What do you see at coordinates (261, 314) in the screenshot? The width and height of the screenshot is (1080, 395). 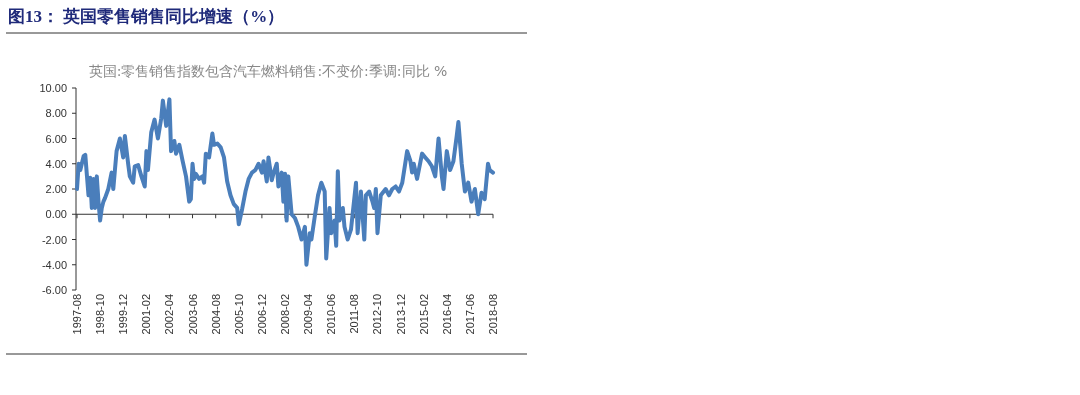 I see `x-tick-label: 2006-12` at bounding box center [261, 314].